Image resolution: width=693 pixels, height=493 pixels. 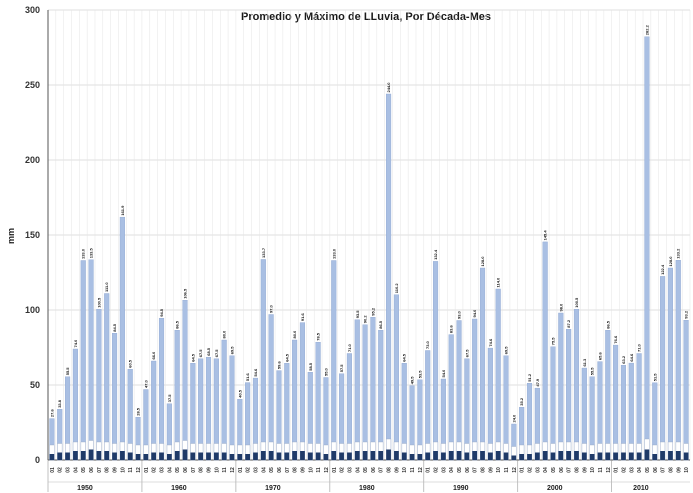 I want to click on data-label-64: 75.5, so click(x=552, y=341).